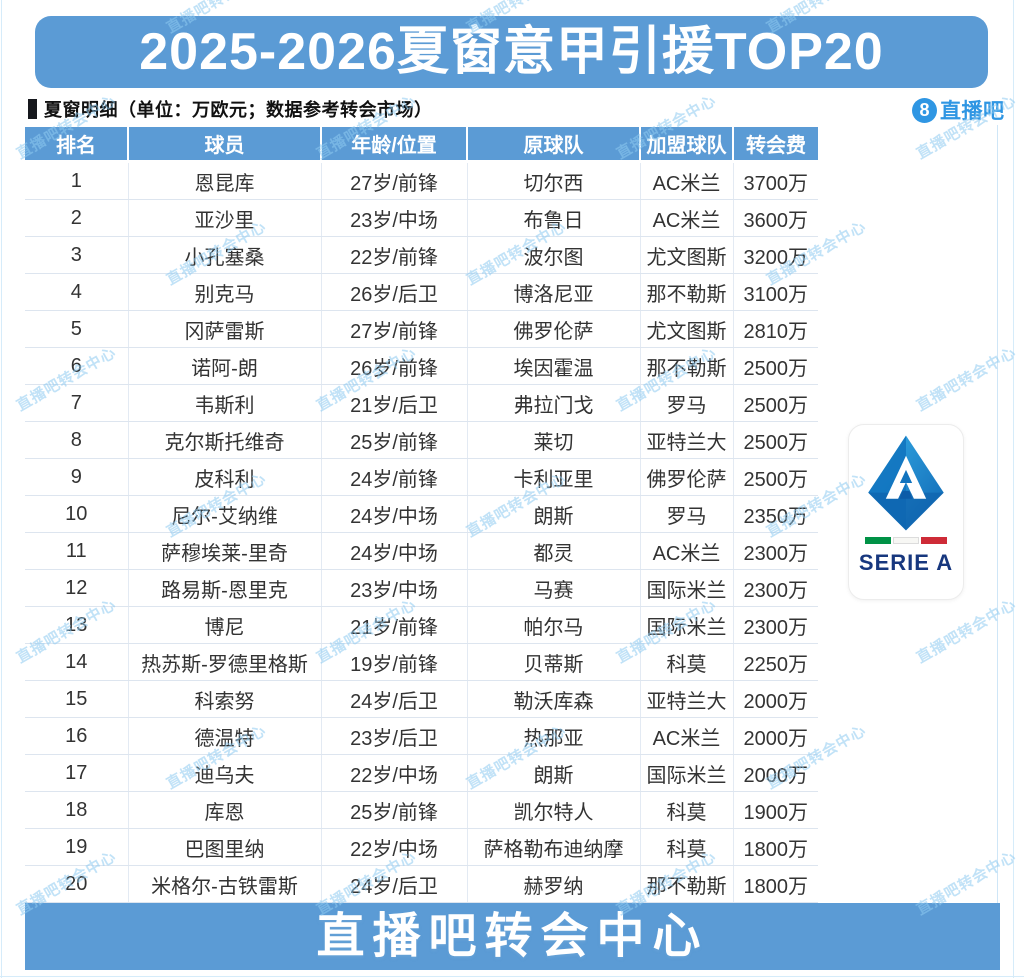 The width and height of the screenshot is (1024, 978). I want to click on cell-from_club: 切尔西, so click(554, 180).